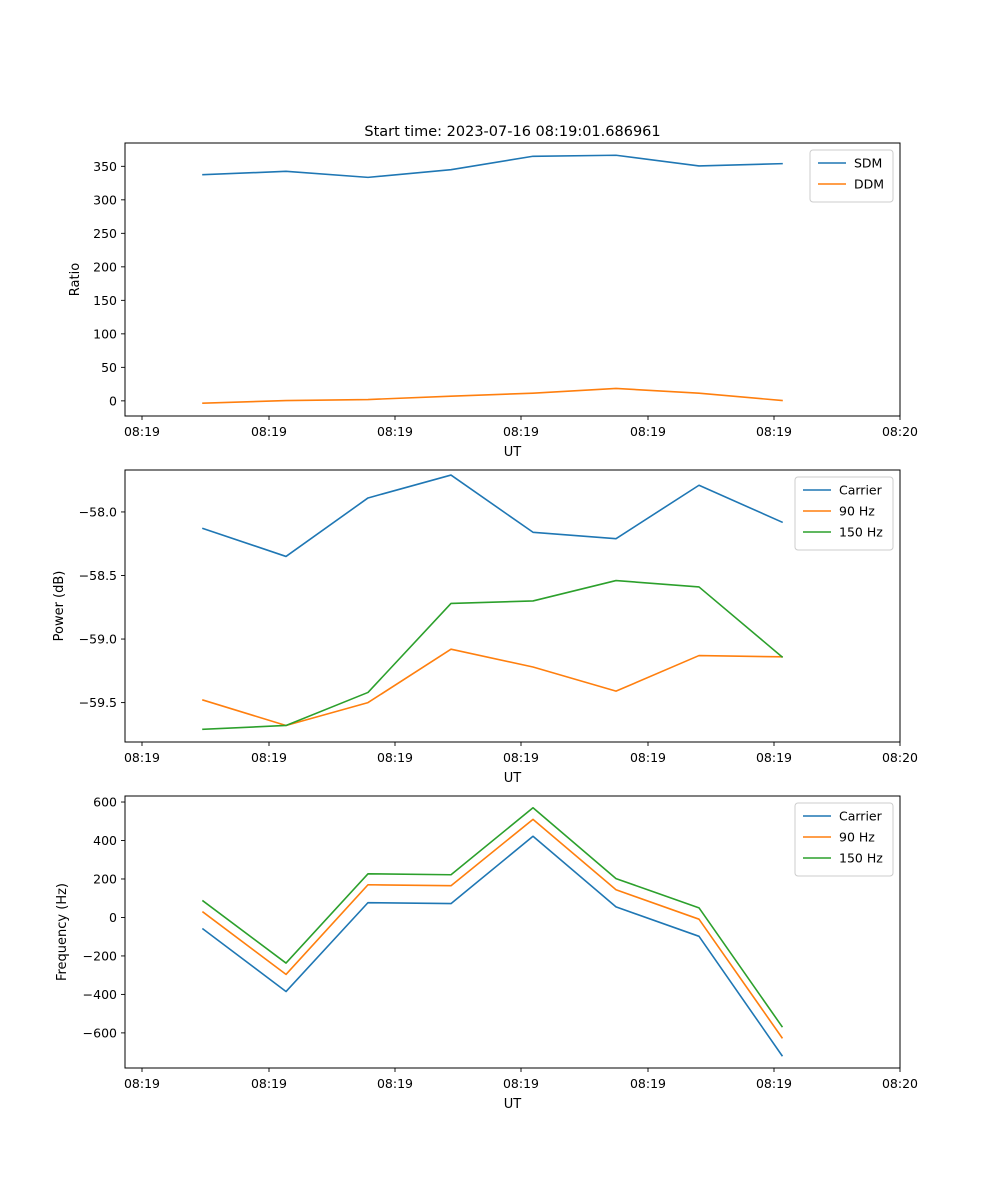 This screenshot has width=1000, height=1200. Describe the element at coordinates (98, 575) in the screenshot. I see `y-tick-label: −58.5` at that location.